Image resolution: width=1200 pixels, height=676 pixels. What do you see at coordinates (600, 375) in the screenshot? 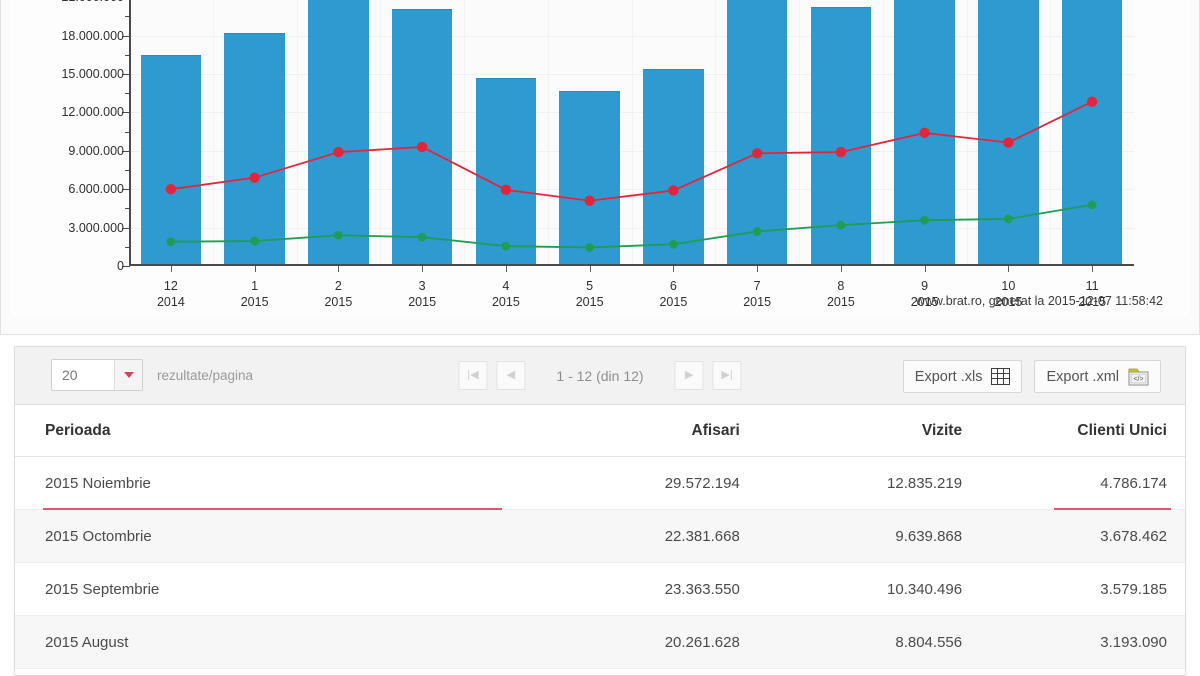
I see `pagination-info: 1 - 12 (din 12)` at bounding box center [600, 375].